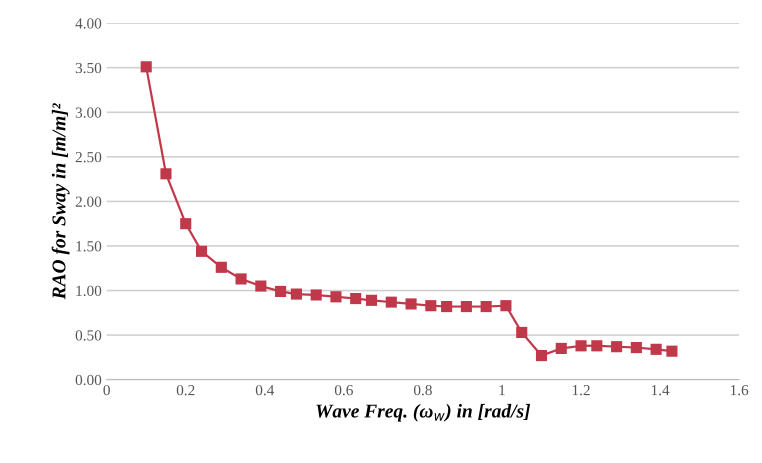  I want to click on y-tick-label: 0.00, so click(89, 380).